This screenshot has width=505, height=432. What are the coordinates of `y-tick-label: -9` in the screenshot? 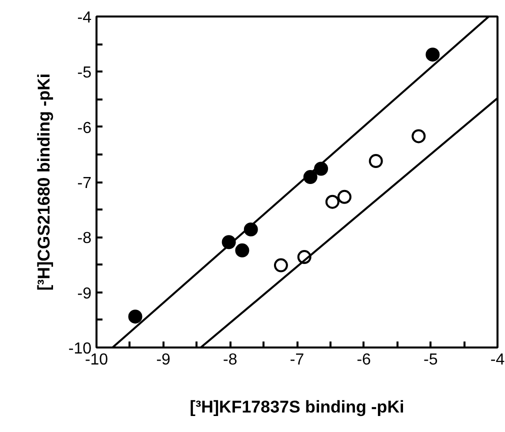 It's located at (84, 293).